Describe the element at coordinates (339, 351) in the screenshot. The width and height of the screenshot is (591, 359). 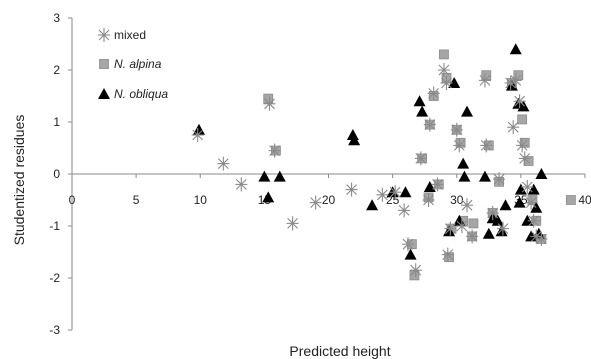
I see `x-axis-title: Predicted height` at that location.